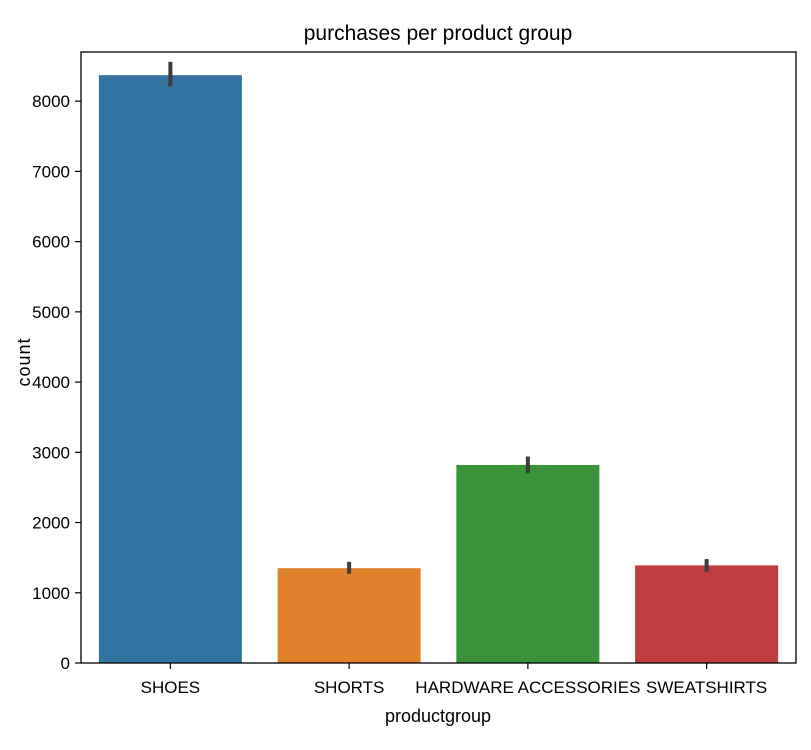  Describe the element at coordinates (51, 593) in the screenshot. I see `y-tick-label: 1000` at that location.